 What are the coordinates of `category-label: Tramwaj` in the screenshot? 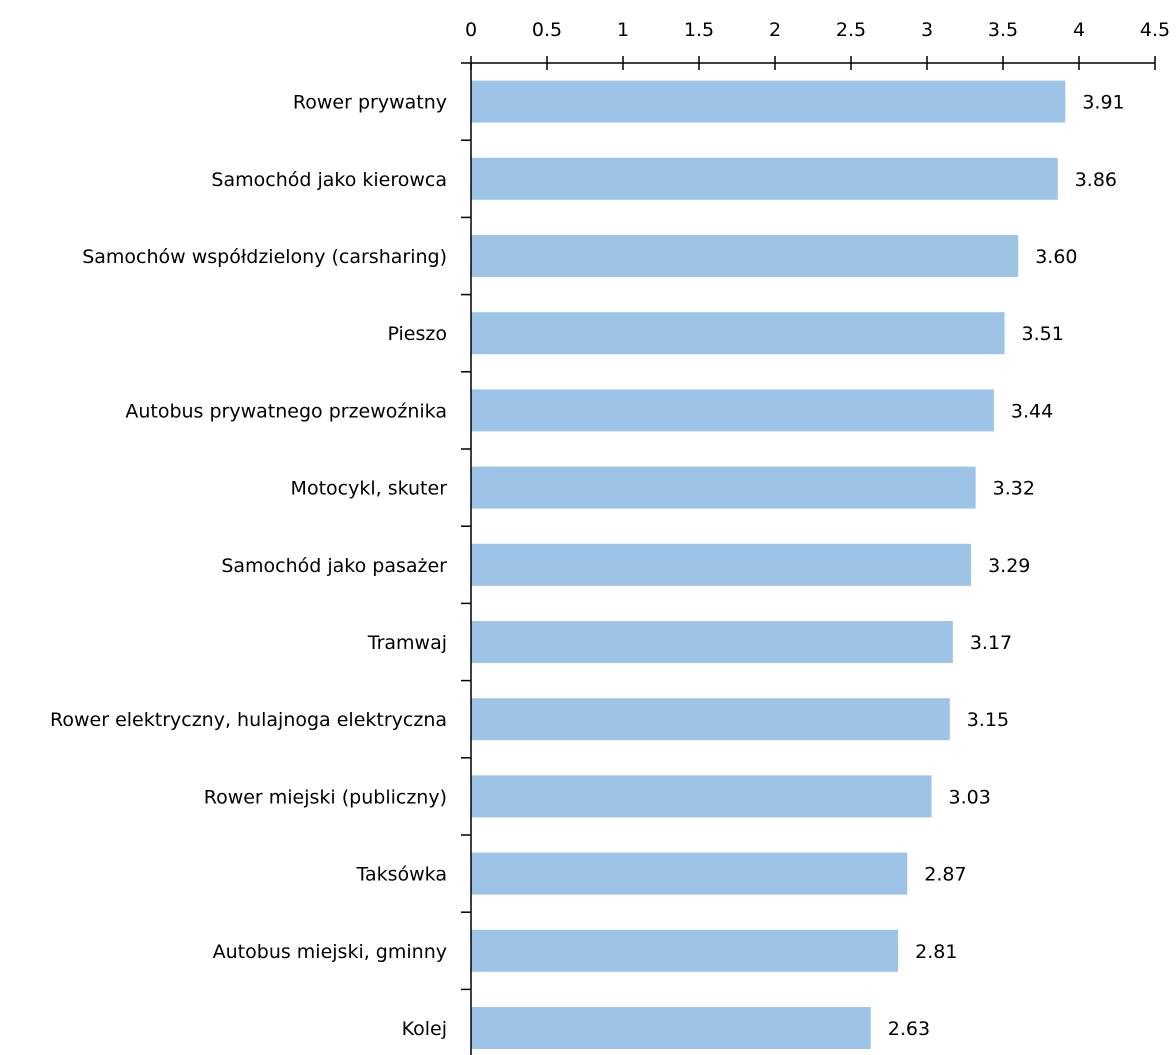 It's located at (407, 643).